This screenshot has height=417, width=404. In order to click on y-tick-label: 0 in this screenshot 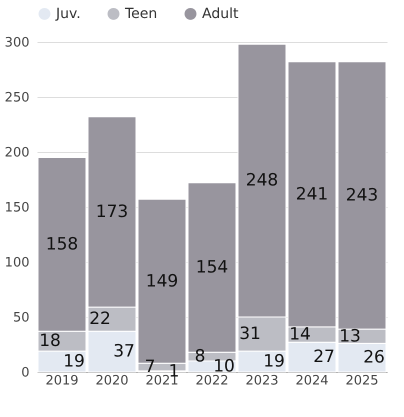, I will do `click(25, 373)`.